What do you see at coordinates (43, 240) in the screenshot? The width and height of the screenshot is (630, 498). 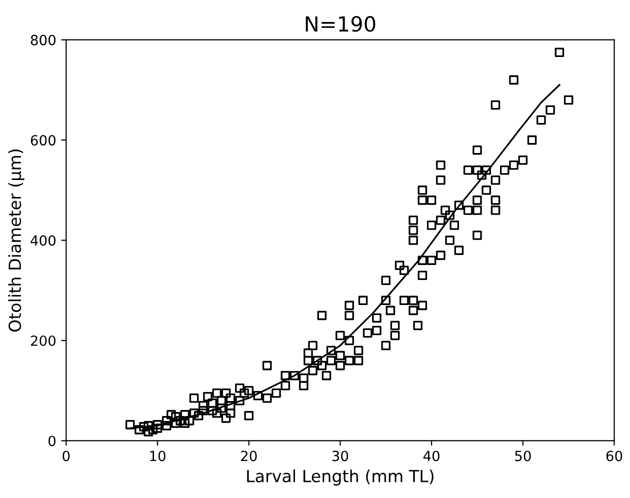 I see `y-tick-label: 400` at bounding box center [43, 240].